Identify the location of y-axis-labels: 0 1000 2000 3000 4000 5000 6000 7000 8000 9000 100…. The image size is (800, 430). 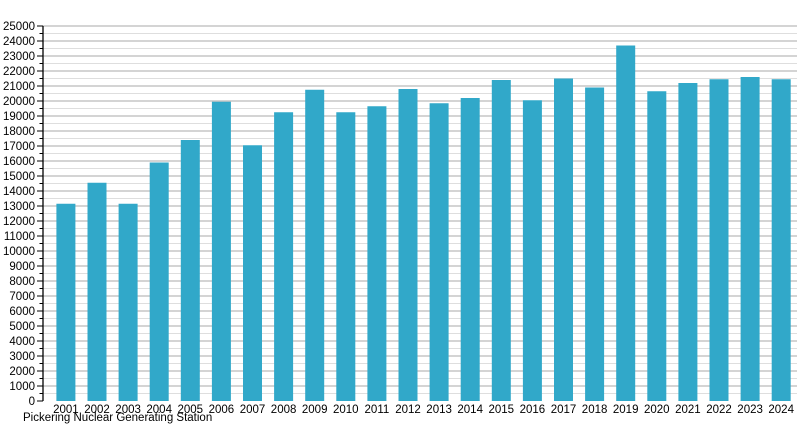
(19, 214).